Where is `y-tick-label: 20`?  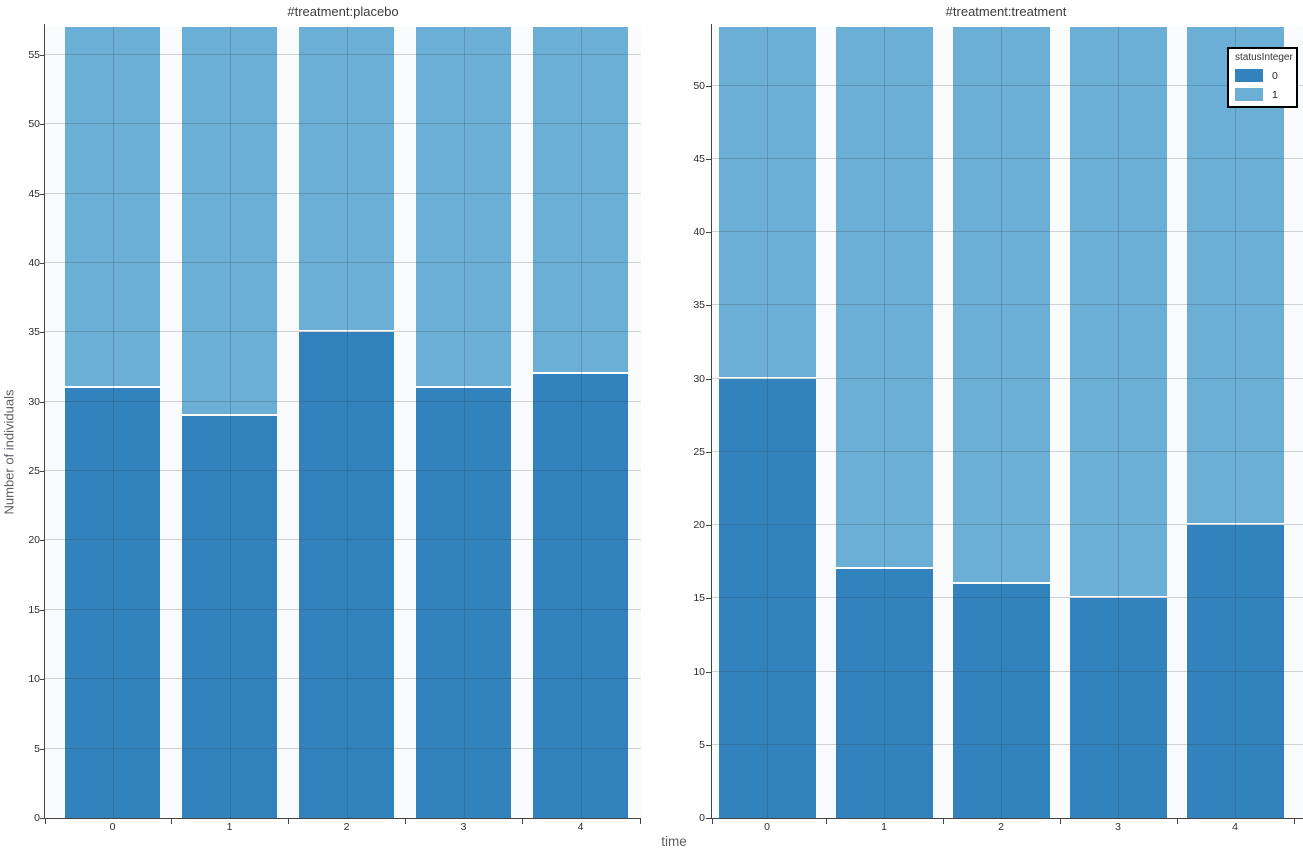 y-tick-label: 20 is located at coordinates (699, 525).